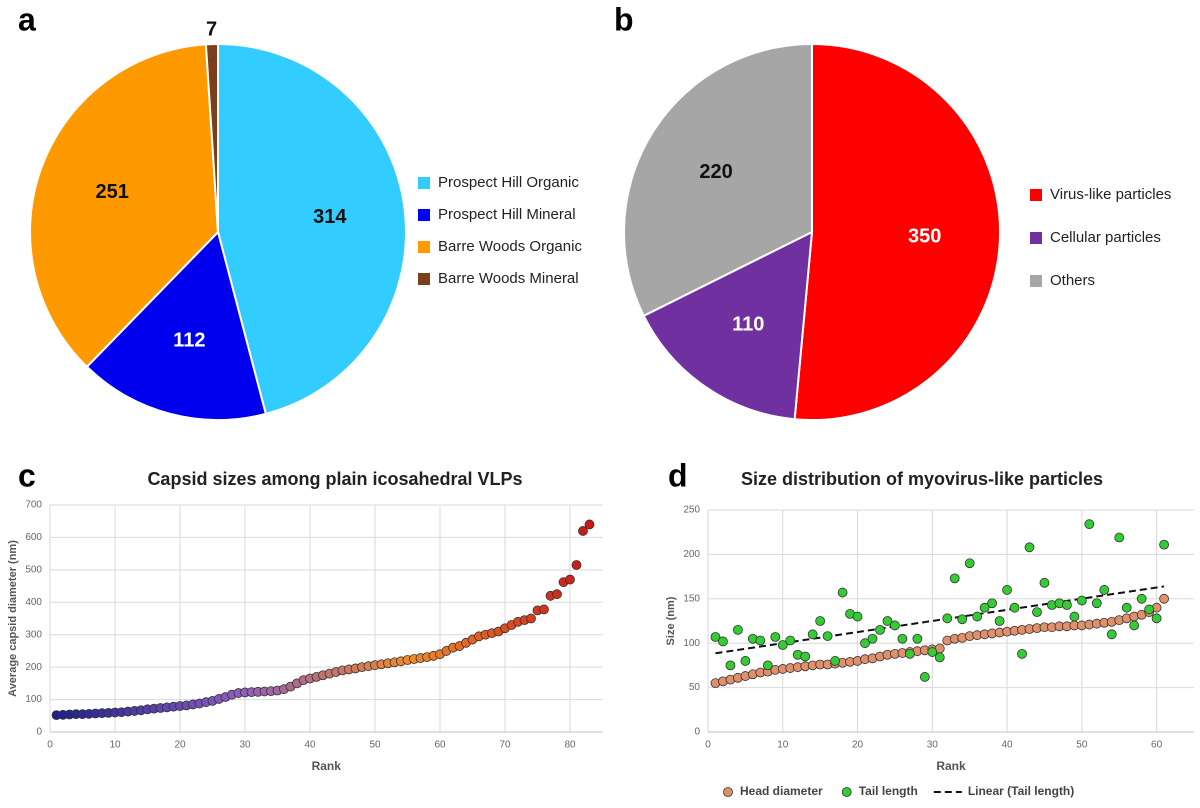  Describe the element at coordinates (375, 745) in the screenshot. I see `x-tick-label: 50` at that location.